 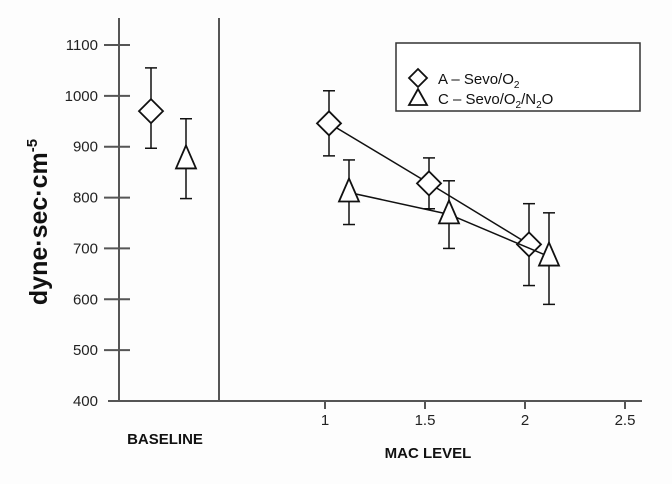 What do you see at coordinates (85, 198) in the screenshot?
I see `y-tick-label: 800` at bounding box center [85, 198].